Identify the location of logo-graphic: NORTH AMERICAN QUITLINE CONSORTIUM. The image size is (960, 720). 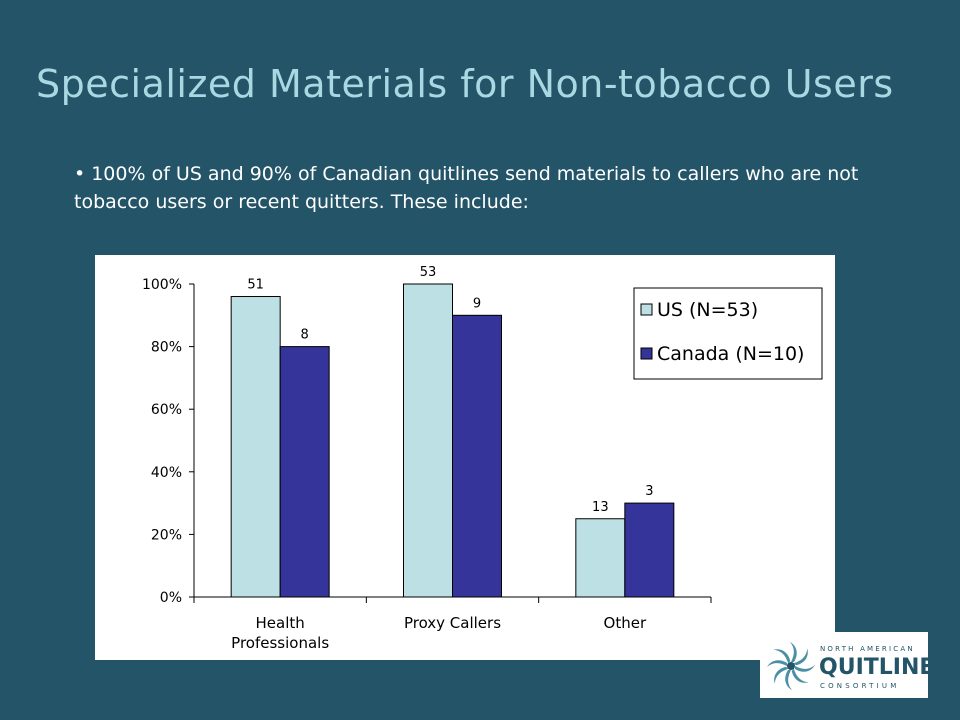
(850, 666).